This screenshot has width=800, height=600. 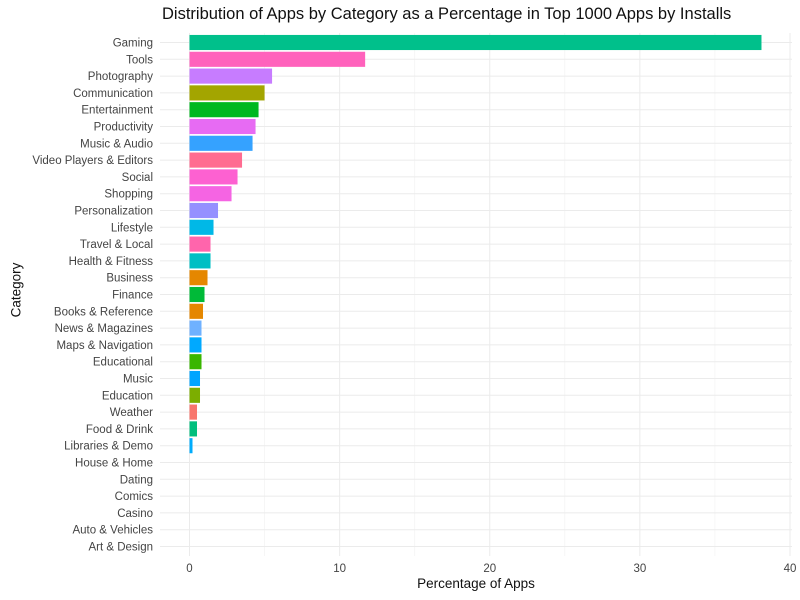 I want to click on y-tick-label: Travel & Local, so click(x=116, y=245).